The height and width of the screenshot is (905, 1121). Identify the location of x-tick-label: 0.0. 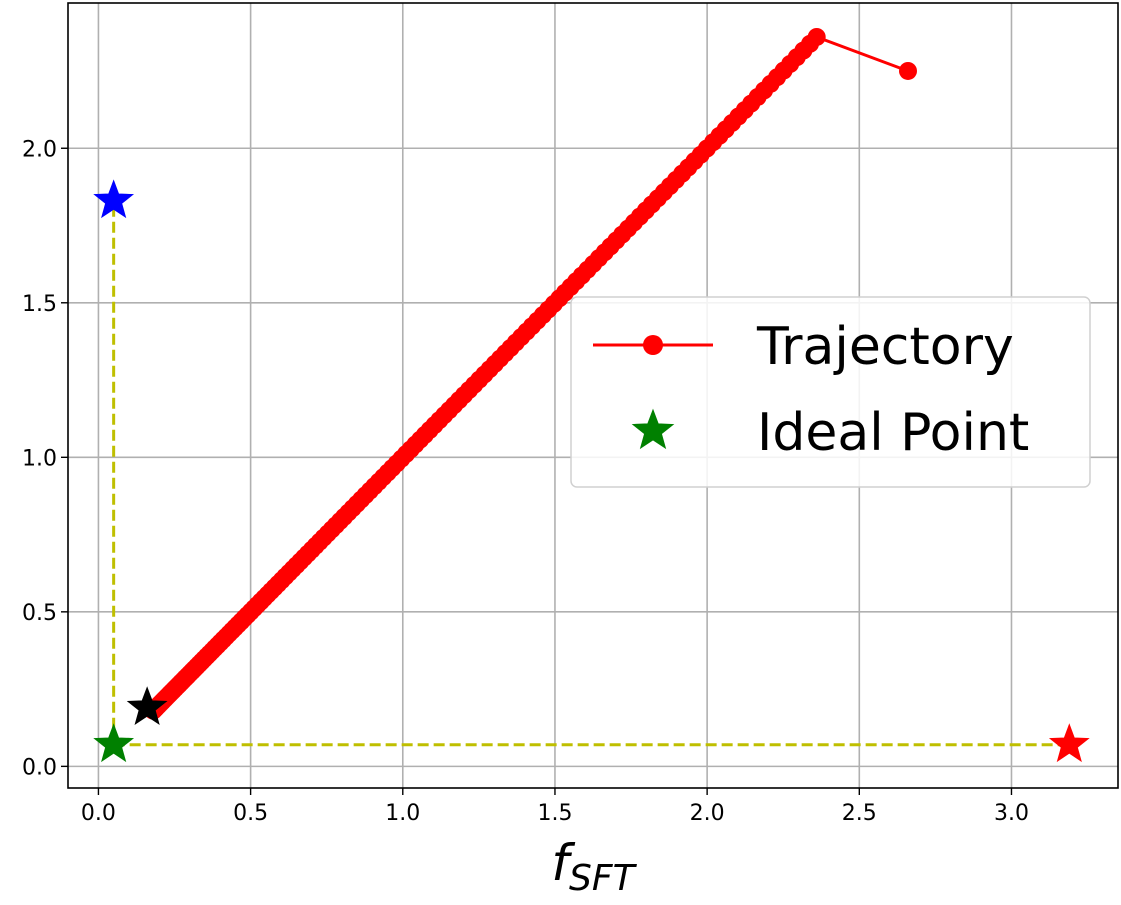
(98, 813).